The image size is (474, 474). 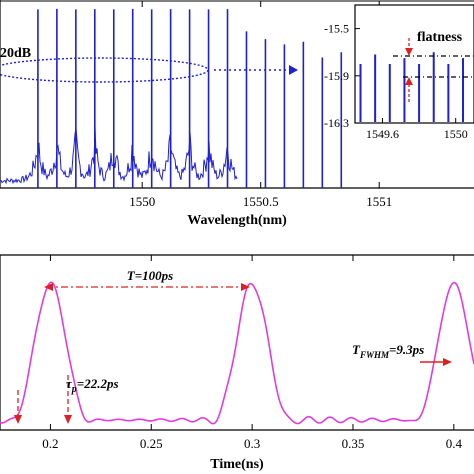 What do you see at coordinates (353, 443) in the screenshot?
I see `pulse-x-tick-label: 0.35` at bounding box center [353, 443].